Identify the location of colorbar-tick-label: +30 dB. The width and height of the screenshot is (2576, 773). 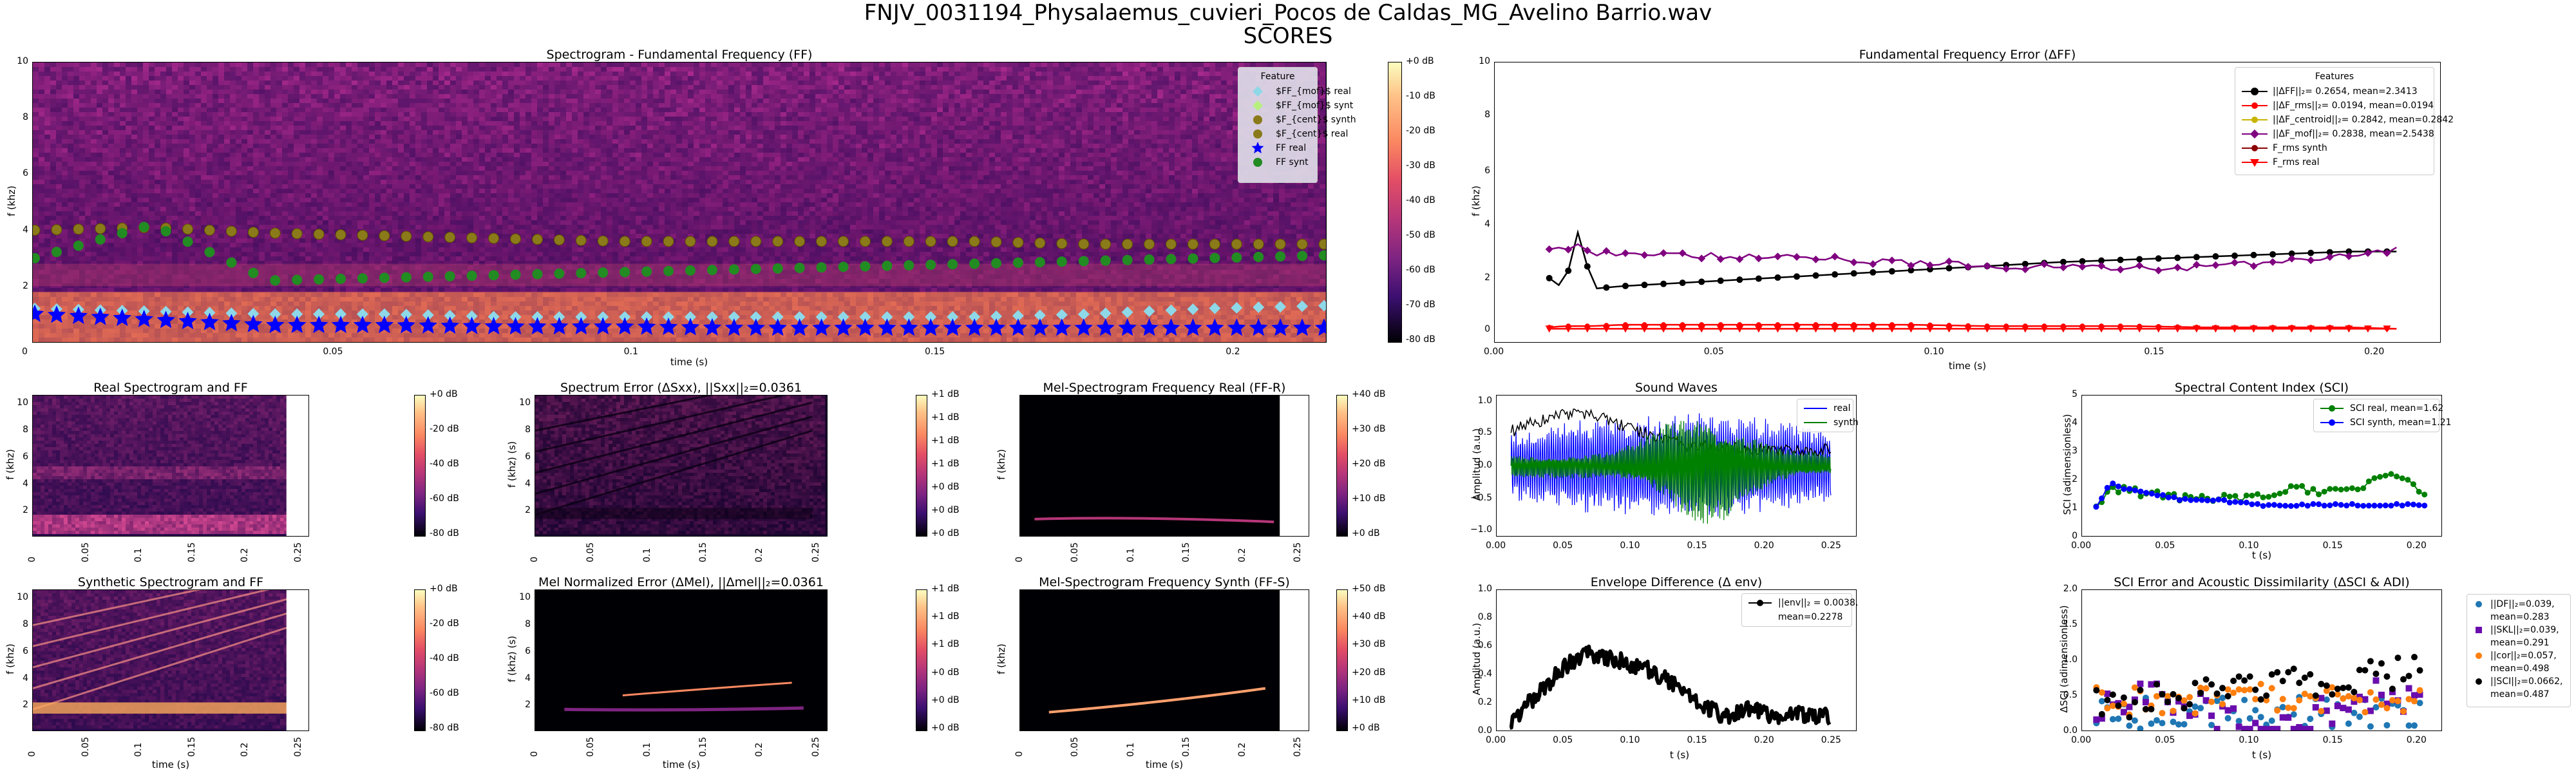
(1369, 429).